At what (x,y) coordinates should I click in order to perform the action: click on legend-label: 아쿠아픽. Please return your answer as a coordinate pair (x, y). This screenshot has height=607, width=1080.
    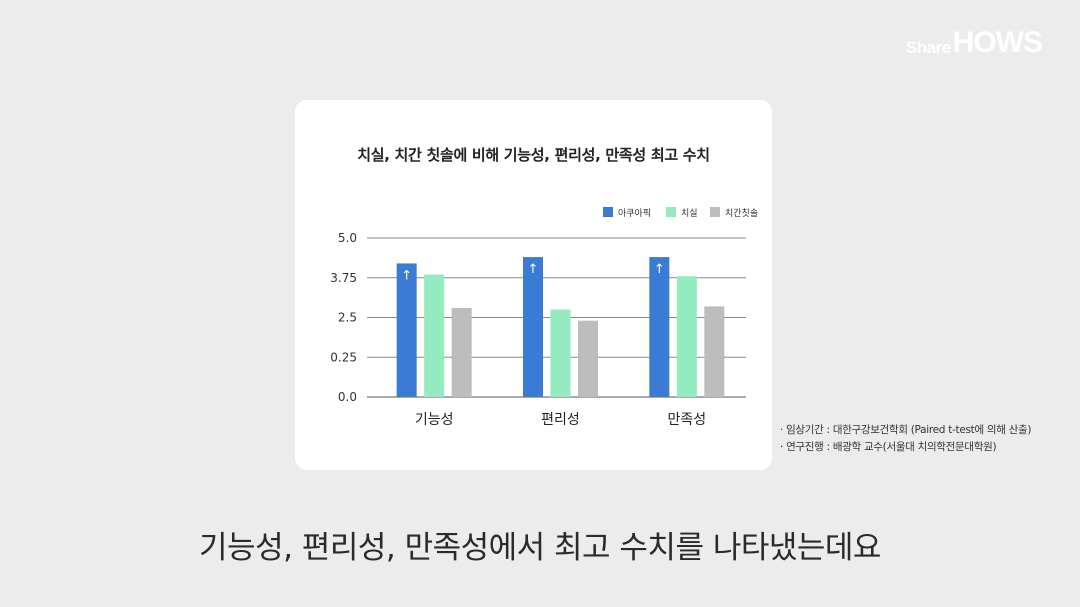
    Looking at the image, I should click on (634, 213).